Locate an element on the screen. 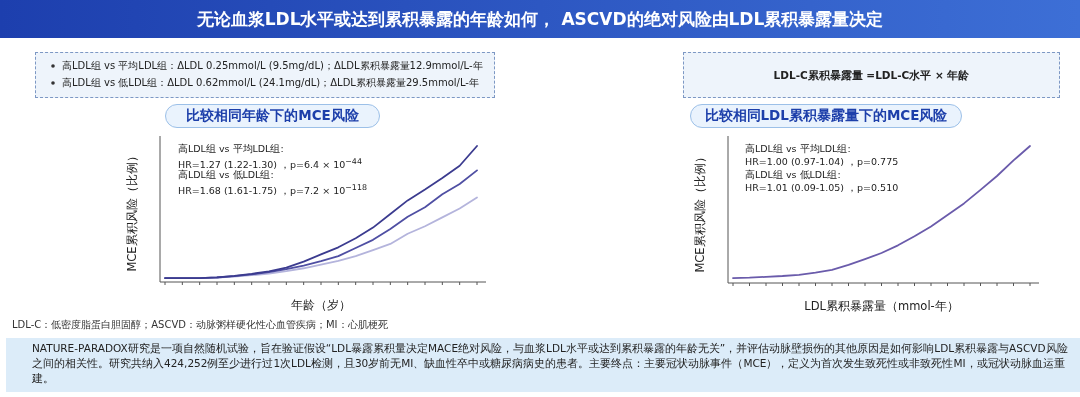 Image resolution: width=1080 pixels, height=397 pixels. chart-subtitle: LDL-C累积暴露量 =LDL-C水平 × 年龄 is located at coordinates (871, 75).